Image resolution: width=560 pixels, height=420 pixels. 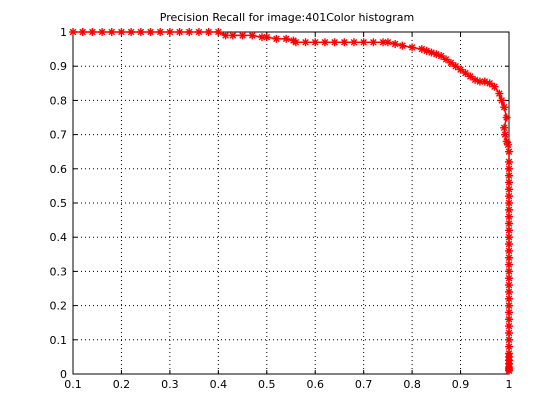 I want to click on x-tick-label: 0.2, so click(x=122, y=384).